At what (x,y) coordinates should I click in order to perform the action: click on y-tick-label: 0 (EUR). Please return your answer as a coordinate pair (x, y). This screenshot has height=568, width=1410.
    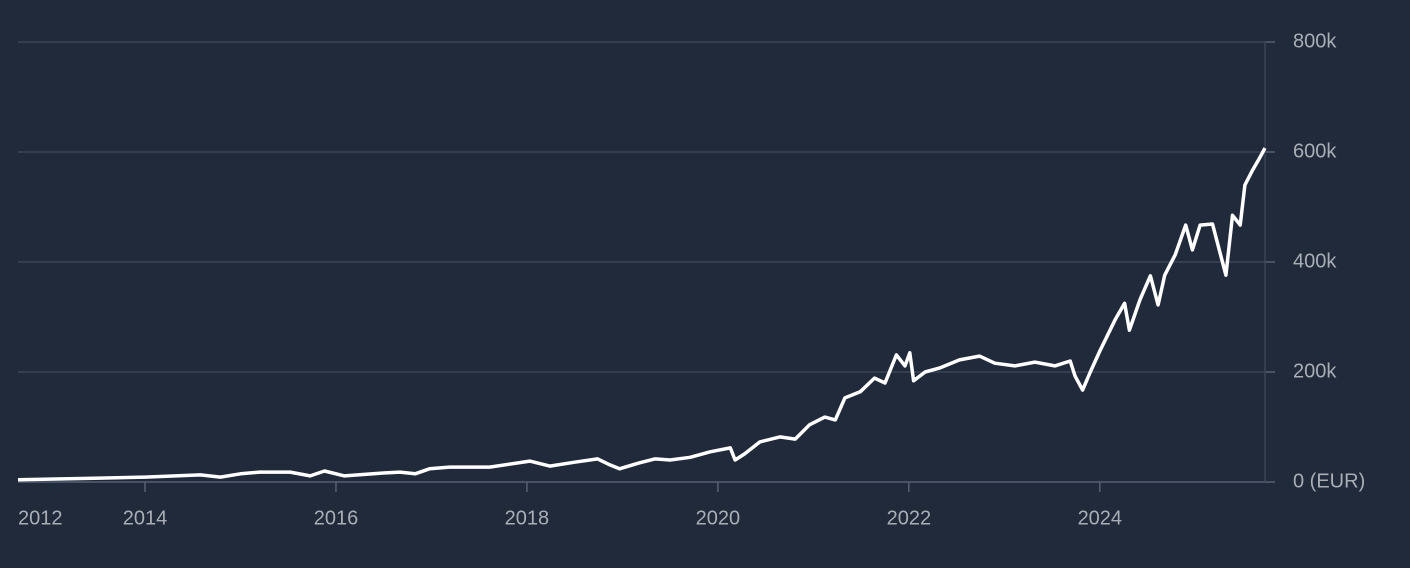
    Looking at the image, I should click on (1329, 481).